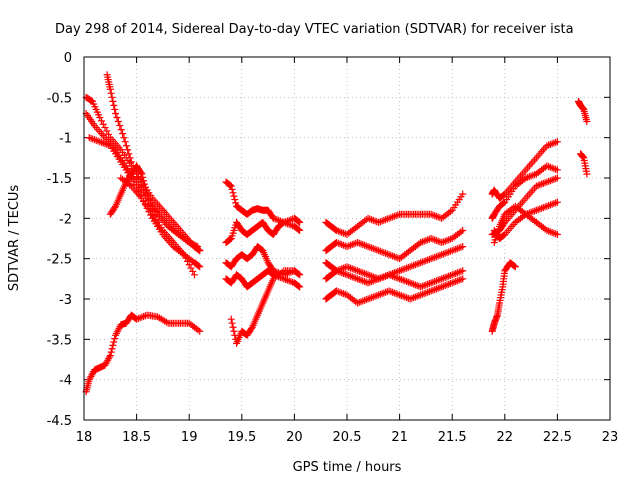 The width and height of the screenshot is (640, 480). What do you see at coordinates (584, 164) in the screenshot?
I see `series-arc-e2` at bounding box center [584, 164].